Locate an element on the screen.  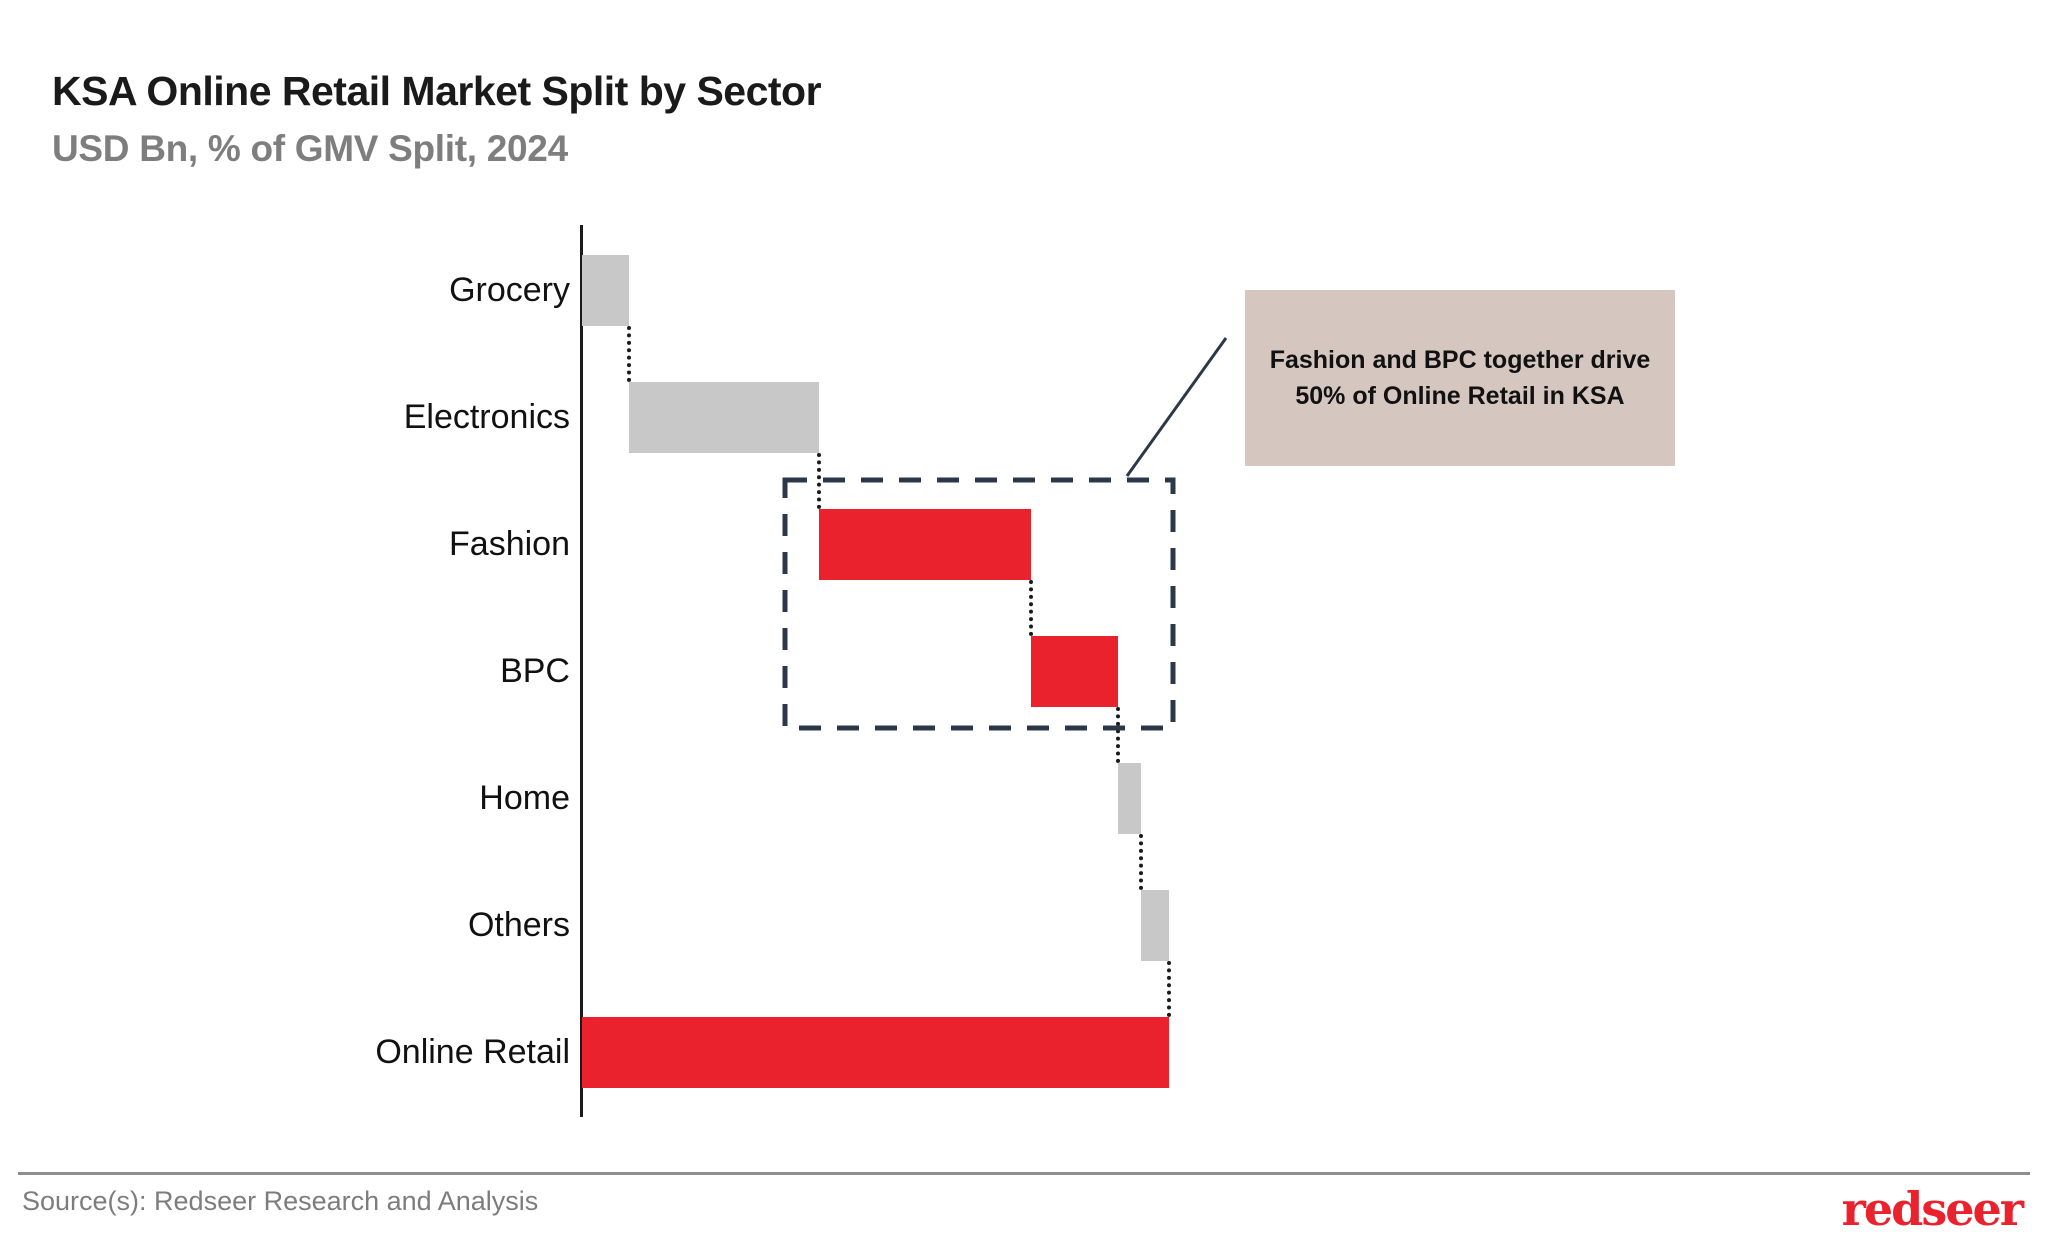
category-label-others: Others is located at coordinates (518, 924).